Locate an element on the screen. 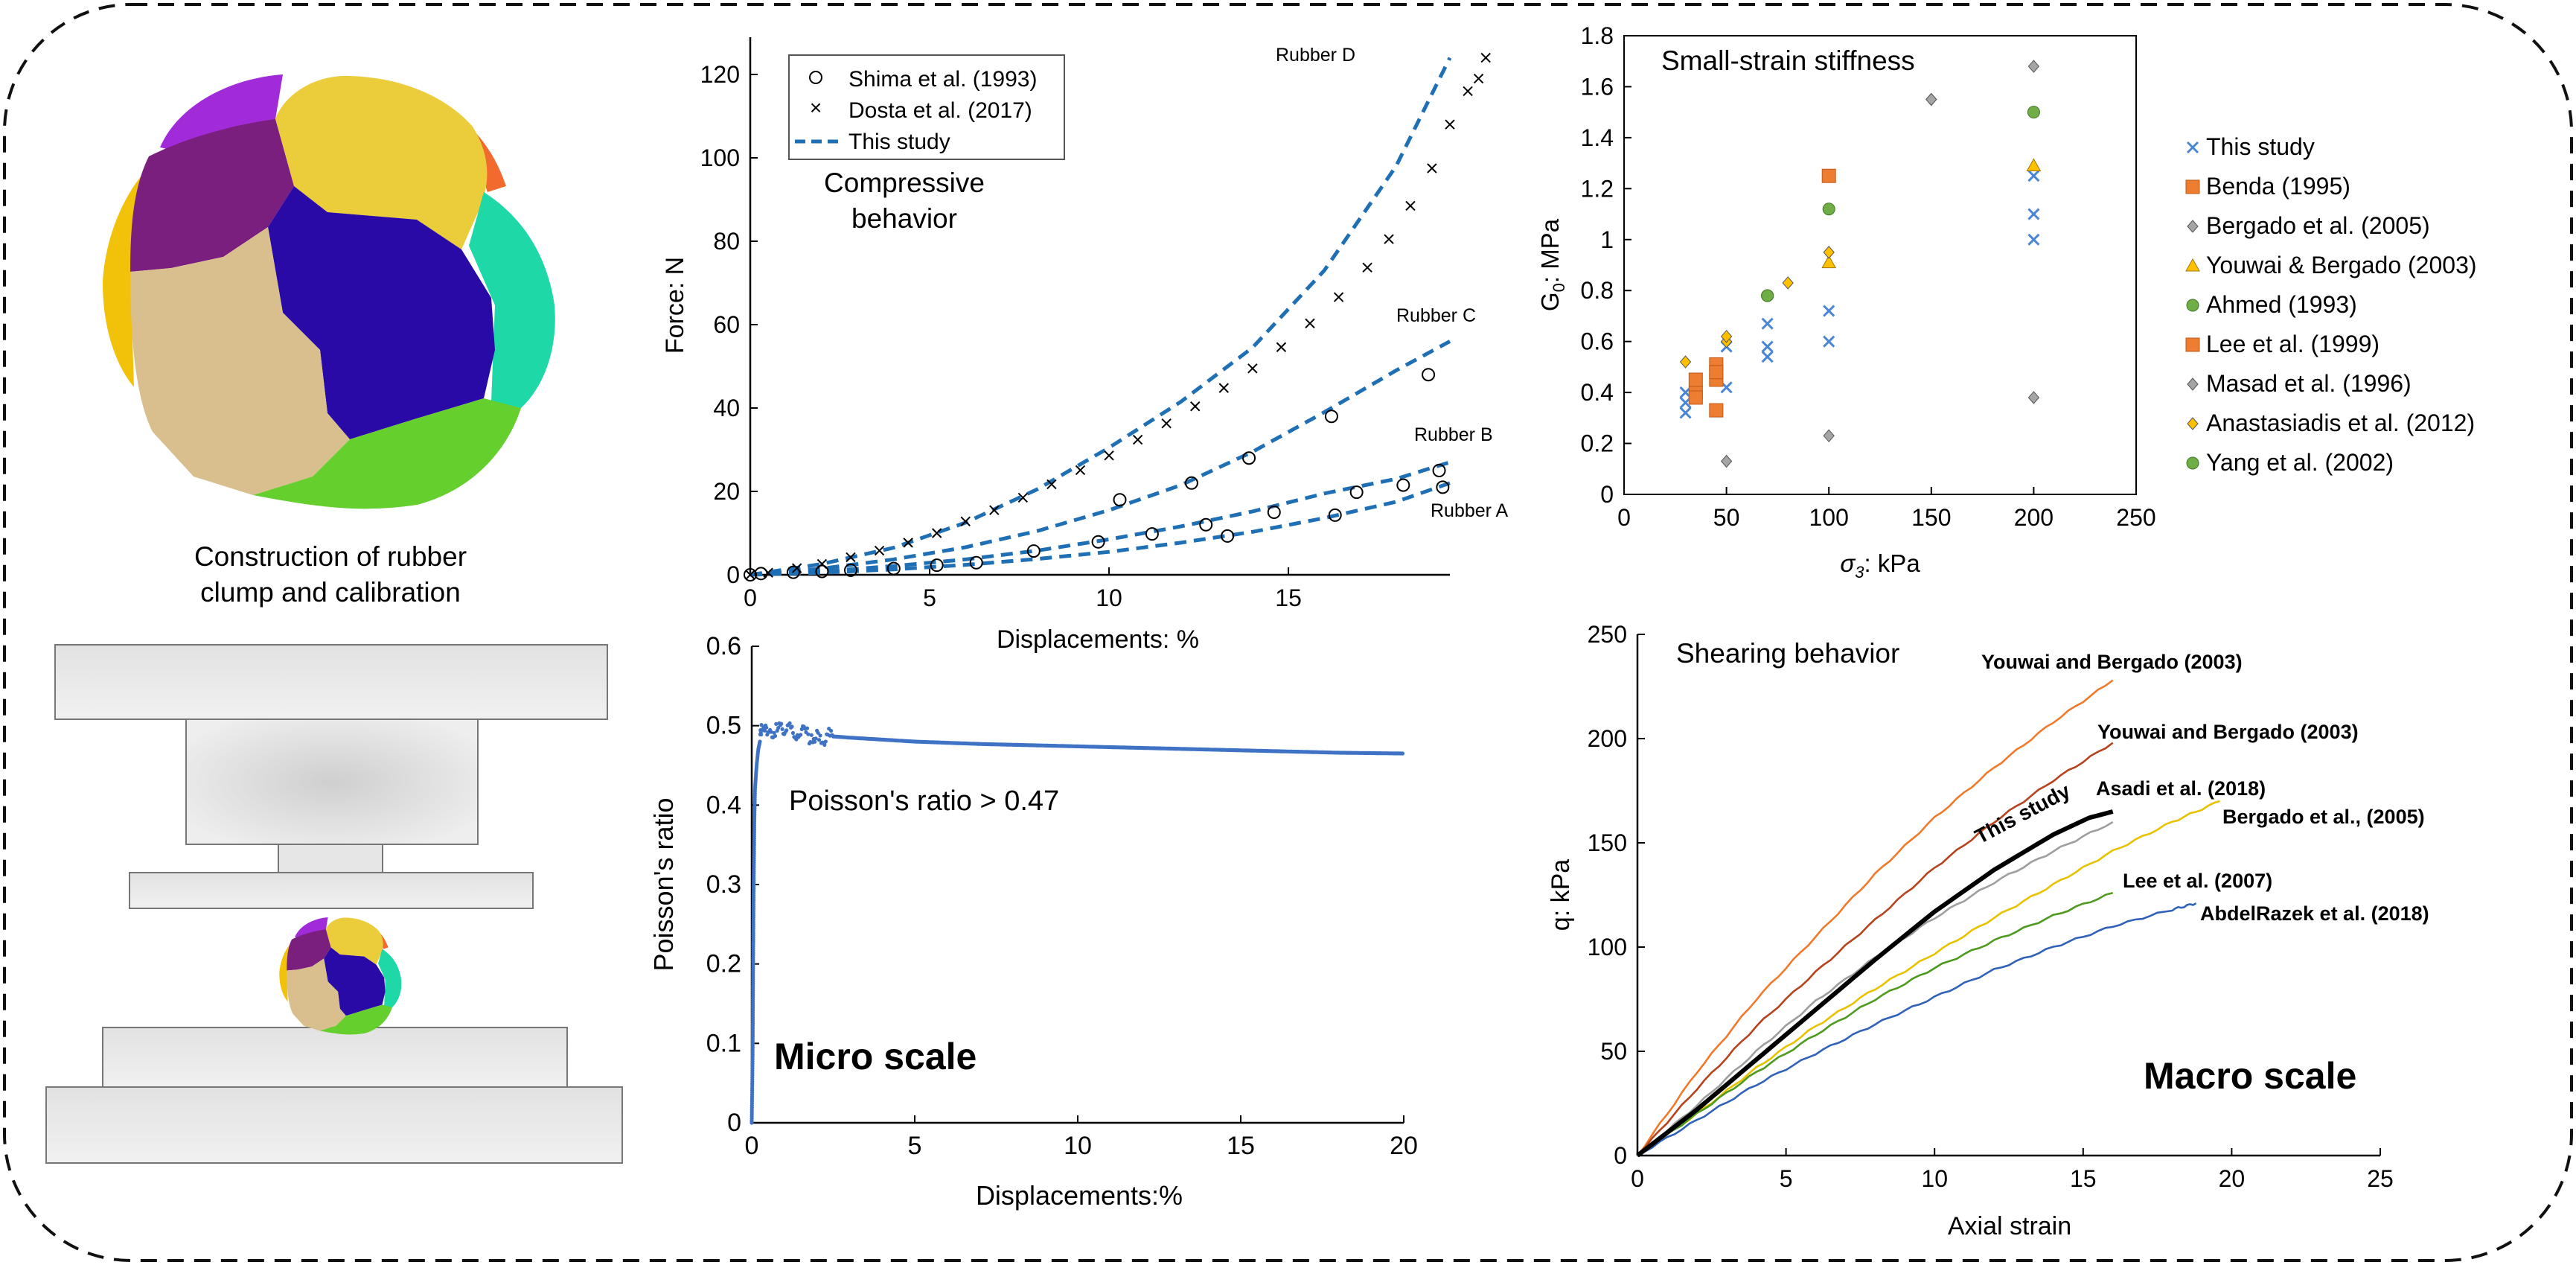 The height and width of the screenshot is (1265, 2576). shearing-x-tick-label: 20 is located at coordinates (2232, 1178).